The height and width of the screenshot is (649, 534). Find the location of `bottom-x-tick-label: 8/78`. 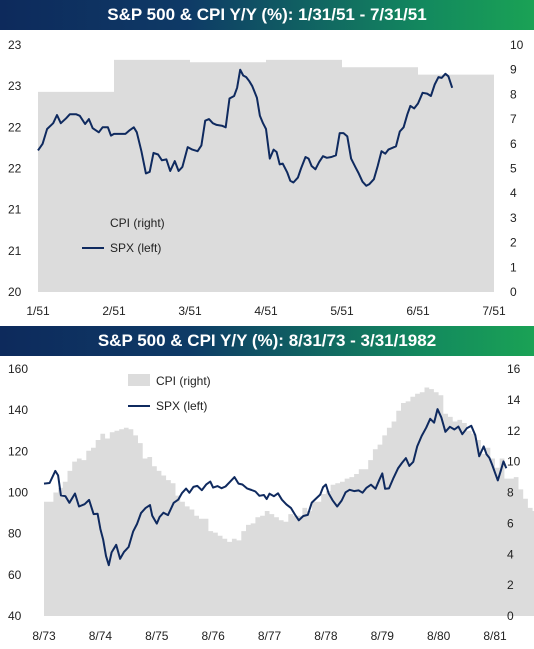

bottom-x-tick-label: 8/78 is located at coordinates (326, 636).